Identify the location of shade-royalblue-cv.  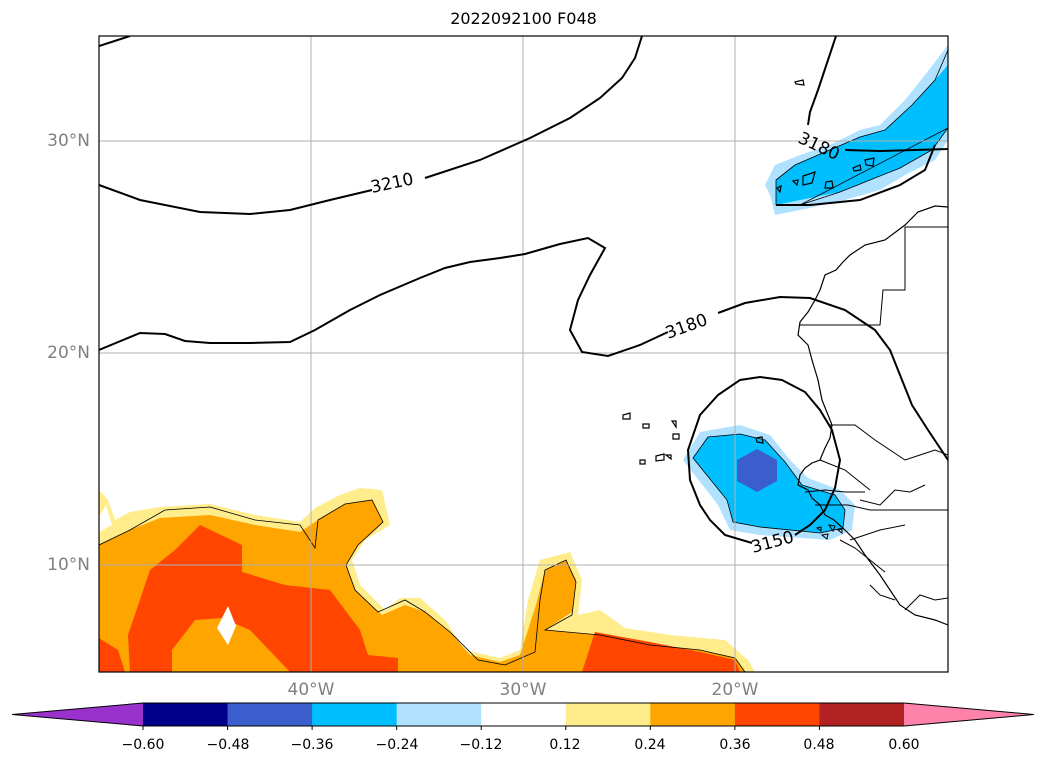
(757, 470).